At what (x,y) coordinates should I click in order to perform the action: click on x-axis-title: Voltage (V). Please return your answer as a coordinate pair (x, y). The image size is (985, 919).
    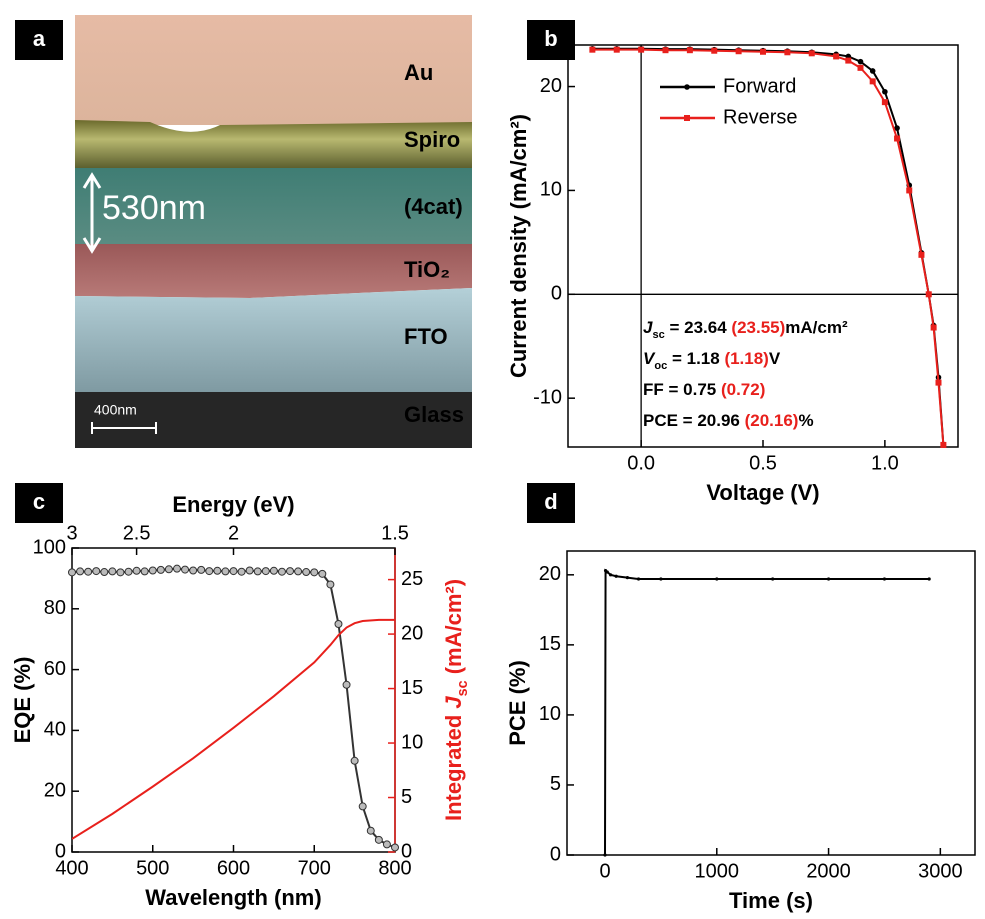
    Looking at the image, I should click on (762, 492).